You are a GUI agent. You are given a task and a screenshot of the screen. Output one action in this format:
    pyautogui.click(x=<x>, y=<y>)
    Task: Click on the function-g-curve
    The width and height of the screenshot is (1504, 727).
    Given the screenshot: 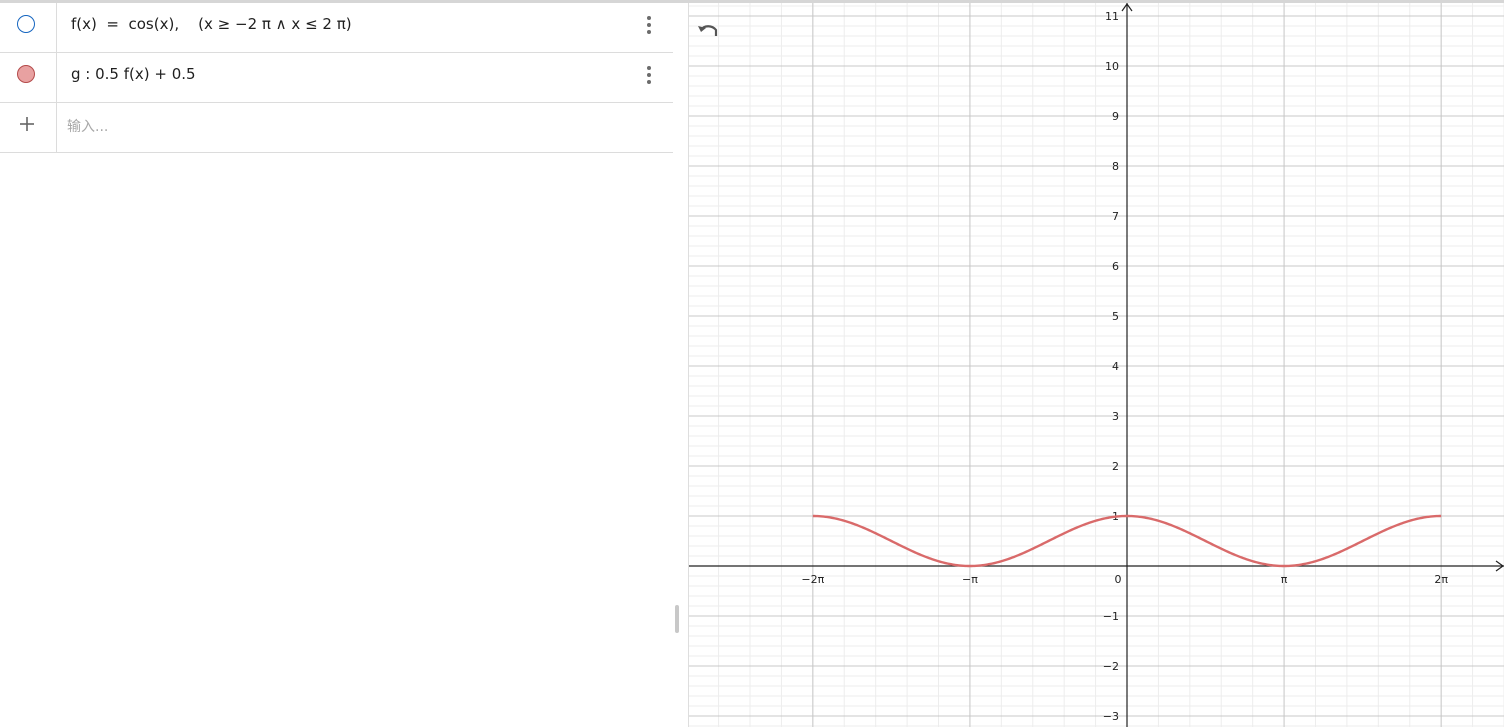 What is the action you would take?
    pyautogui.click(x=1127, y=541)
    